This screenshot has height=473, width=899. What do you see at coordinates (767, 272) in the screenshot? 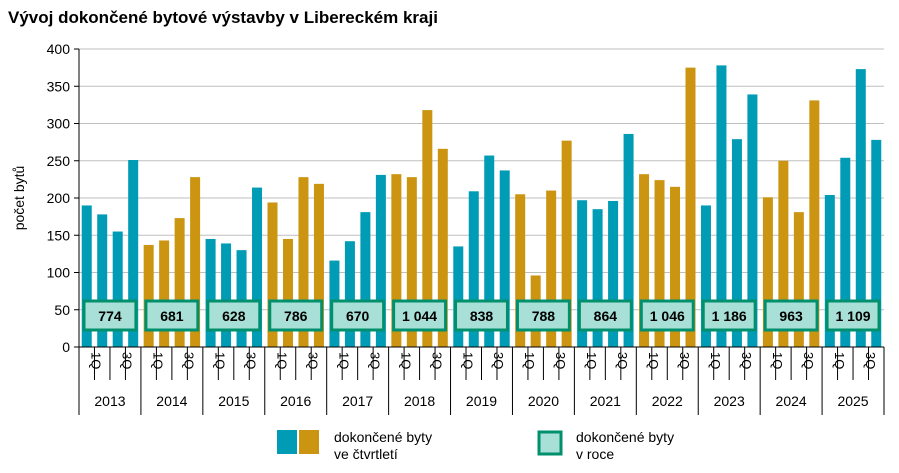
I see `bar-2024-q1` at bounding box center [767, 272].